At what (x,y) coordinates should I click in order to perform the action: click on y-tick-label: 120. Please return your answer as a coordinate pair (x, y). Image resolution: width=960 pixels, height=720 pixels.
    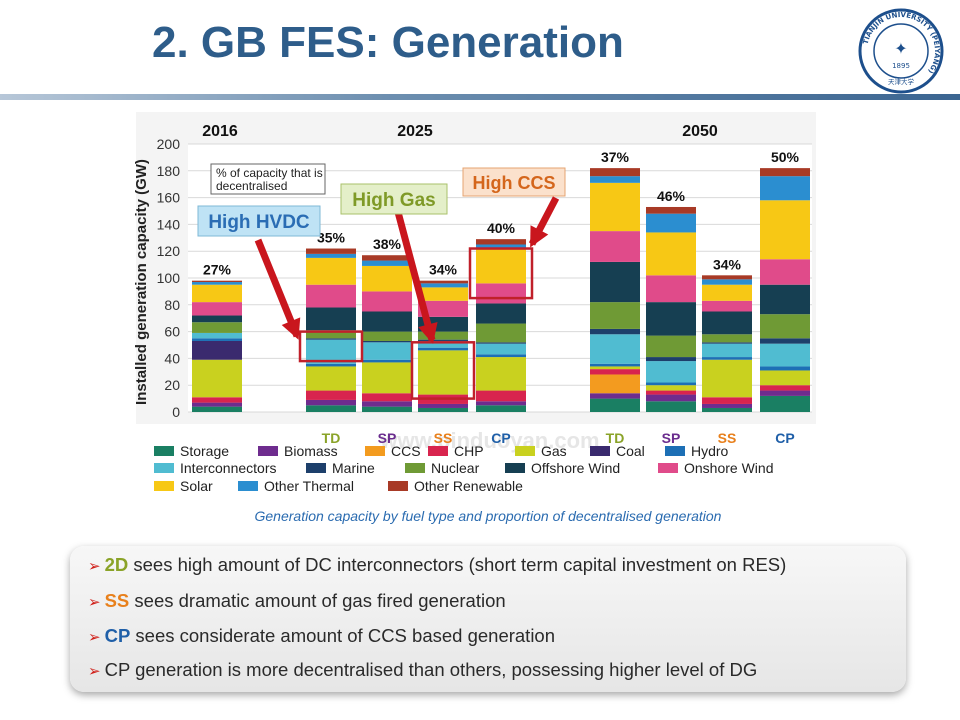
    Looking at the image, I should click on (169, 251).